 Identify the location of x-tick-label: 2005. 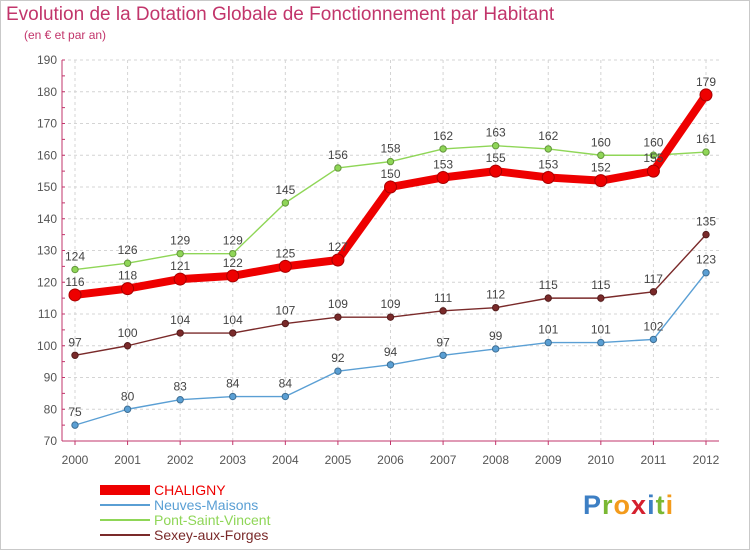
(338, 460).